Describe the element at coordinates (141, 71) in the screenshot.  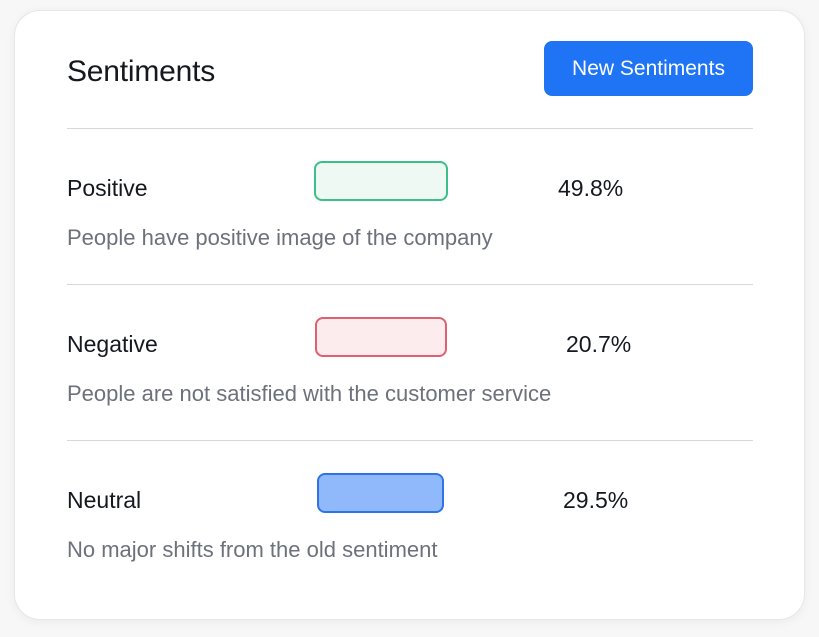
I see `card-title: Sentiments` at that location.